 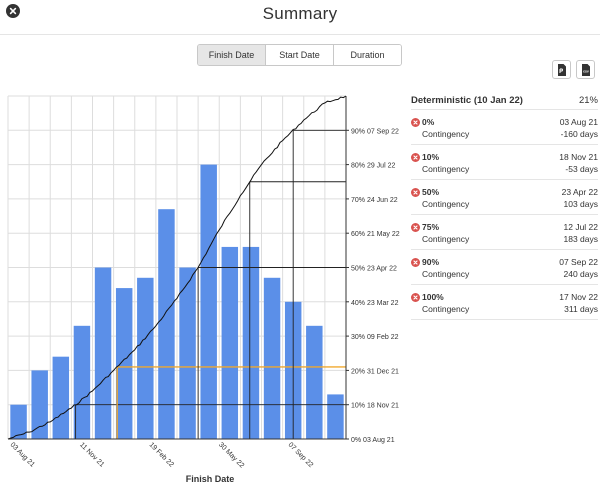 I want to click on result-row: 10% 18 Nov 21 Contingency -53 days, so click(x=504, y=162).